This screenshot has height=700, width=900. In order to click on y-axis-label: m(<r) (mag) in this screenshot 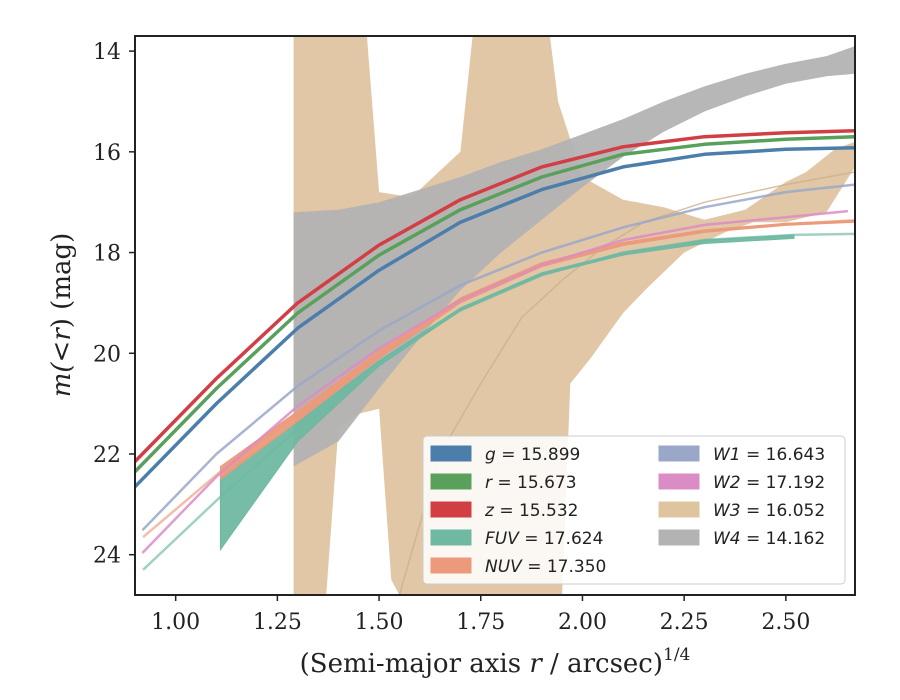, I will do `click(62, 315)`.